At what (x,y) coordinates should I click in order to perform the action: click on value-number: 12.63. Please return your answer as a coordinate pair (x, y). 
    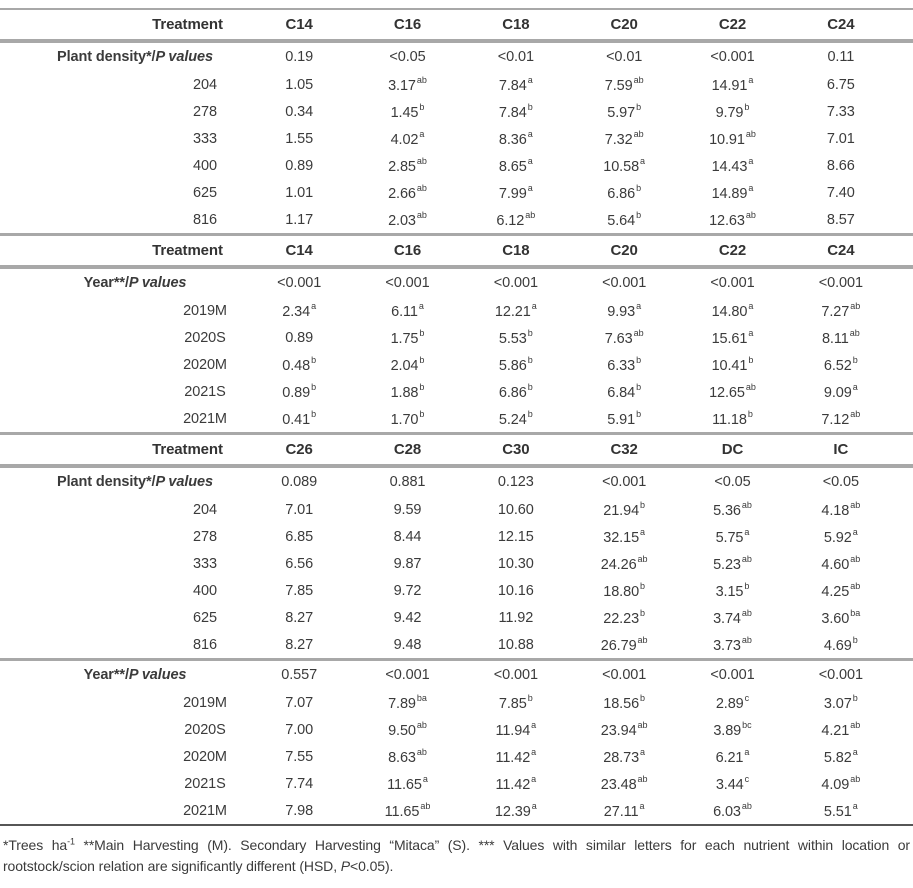
    Looking at the image, I should click on (727, 220).